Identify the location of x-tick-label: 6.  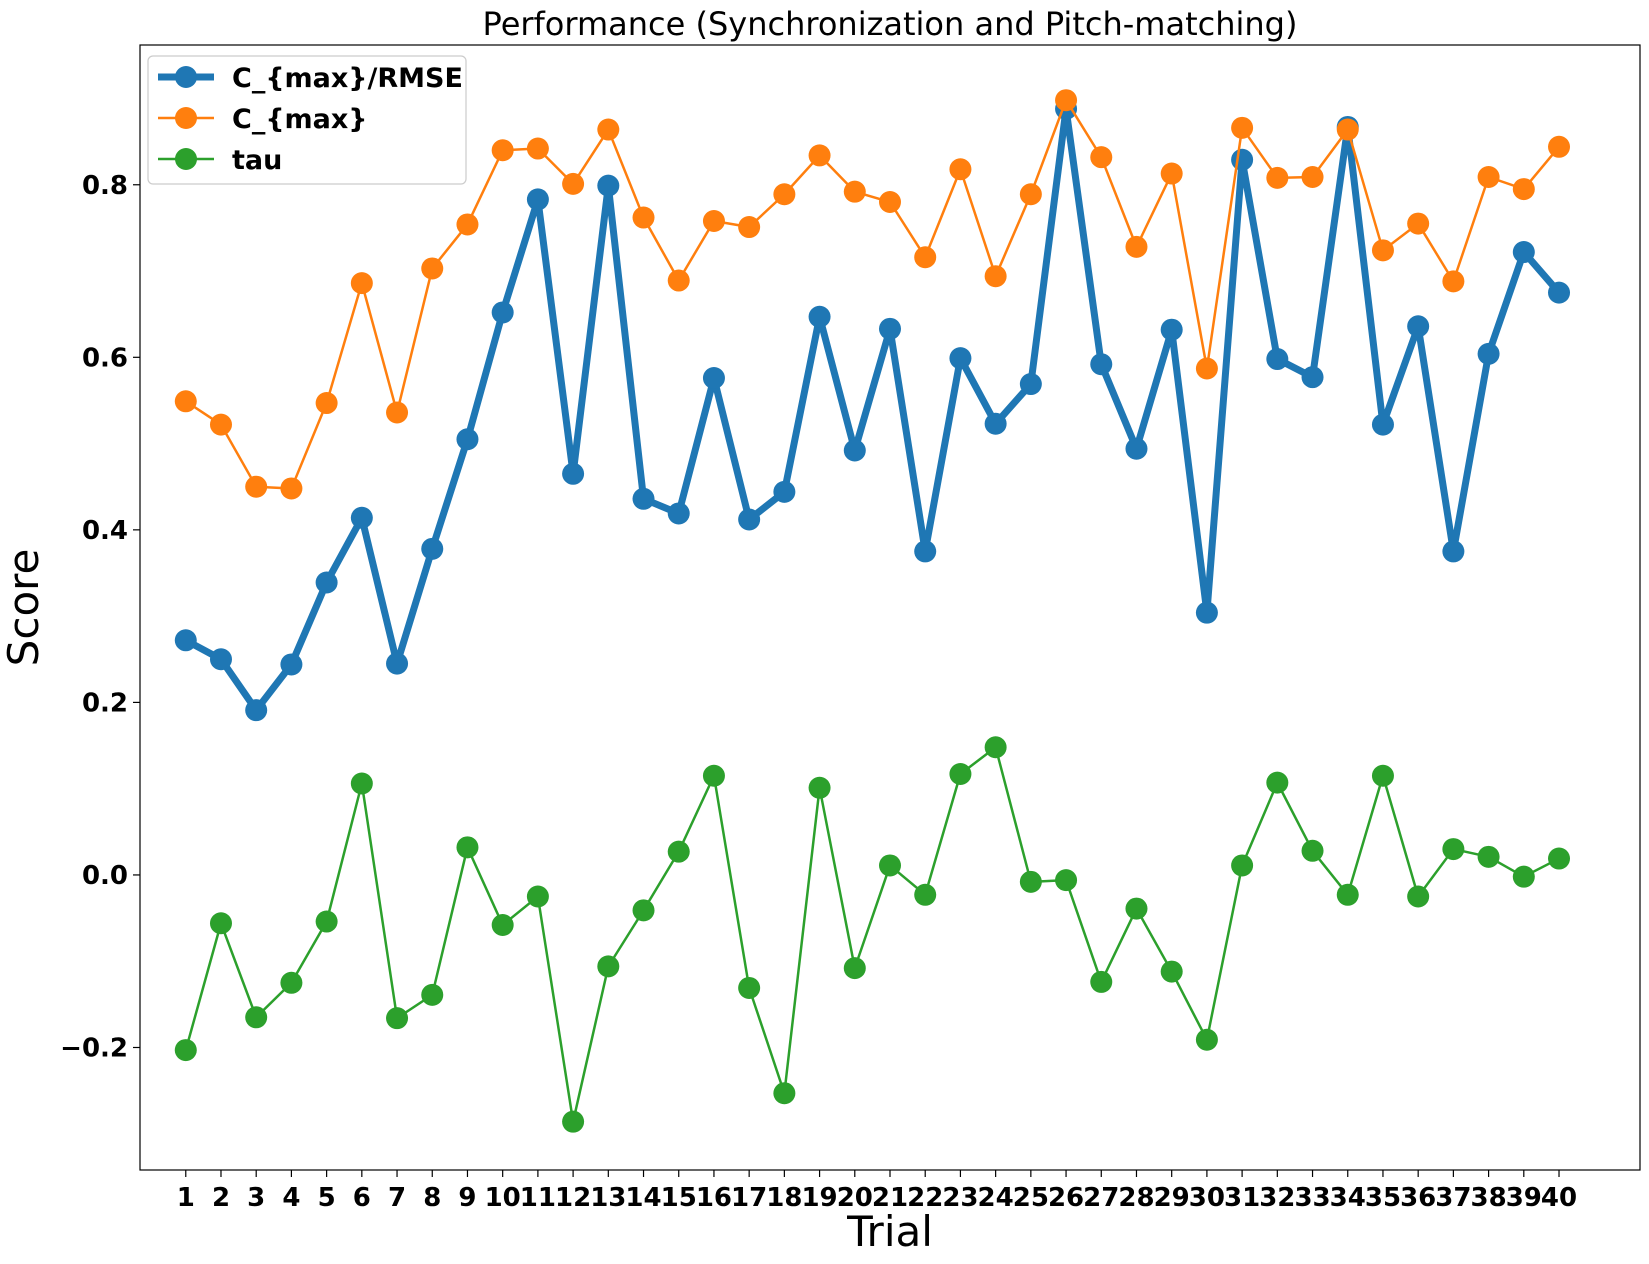
(362, 1198).